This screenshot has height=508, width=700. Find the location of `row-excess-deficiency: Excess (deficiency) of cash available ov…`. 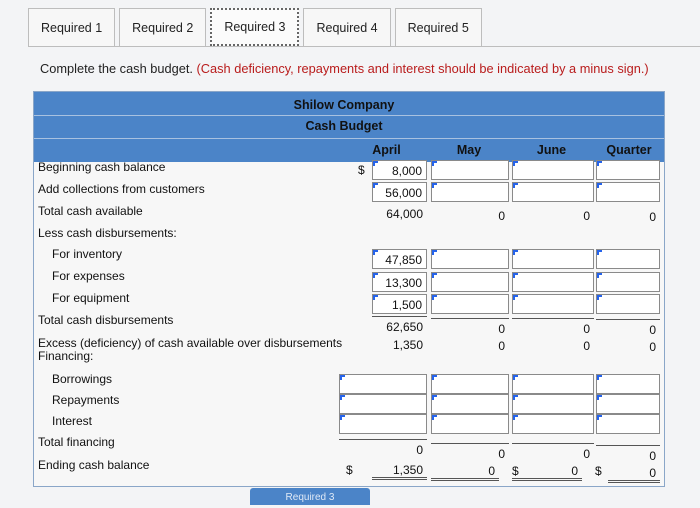

row-excess-deficiency: Excess (deficiency) of cash available ov… is located at coordinates (190, 343).